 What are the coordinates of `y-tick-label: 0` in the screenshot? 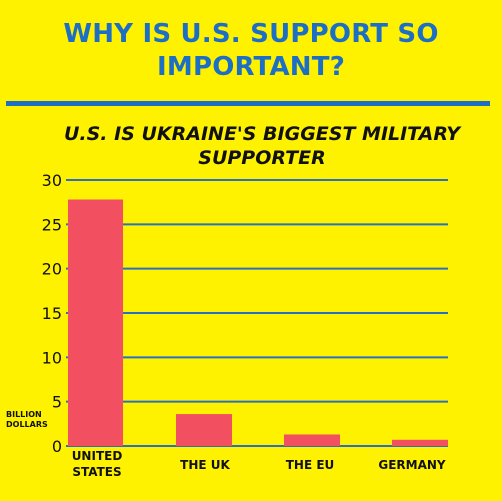 It's located at (57, 446).